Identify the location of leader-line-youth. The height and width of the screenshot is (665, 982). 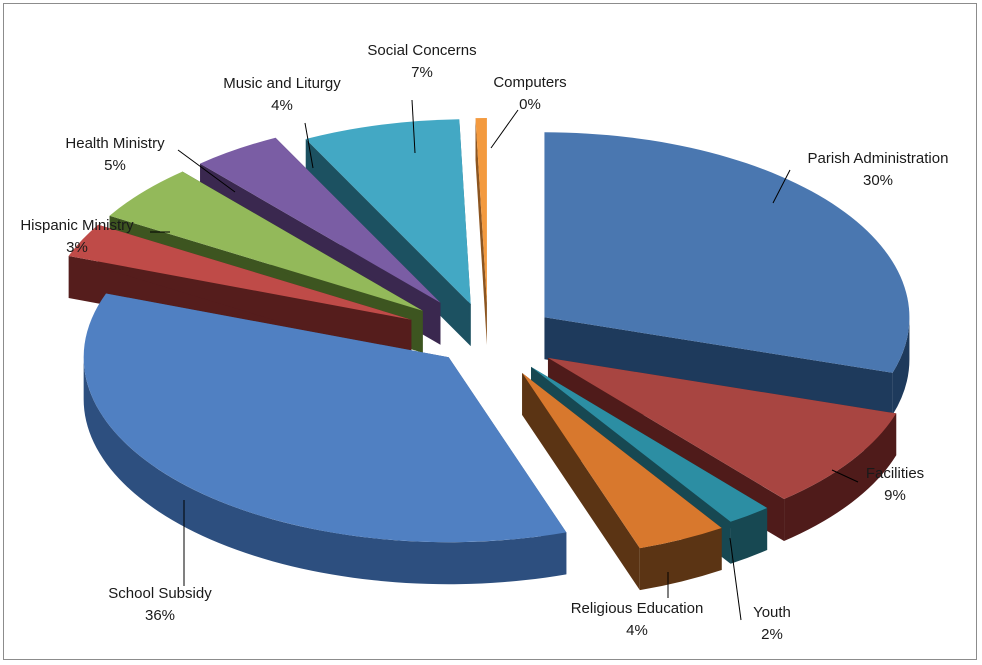
(735, 579).